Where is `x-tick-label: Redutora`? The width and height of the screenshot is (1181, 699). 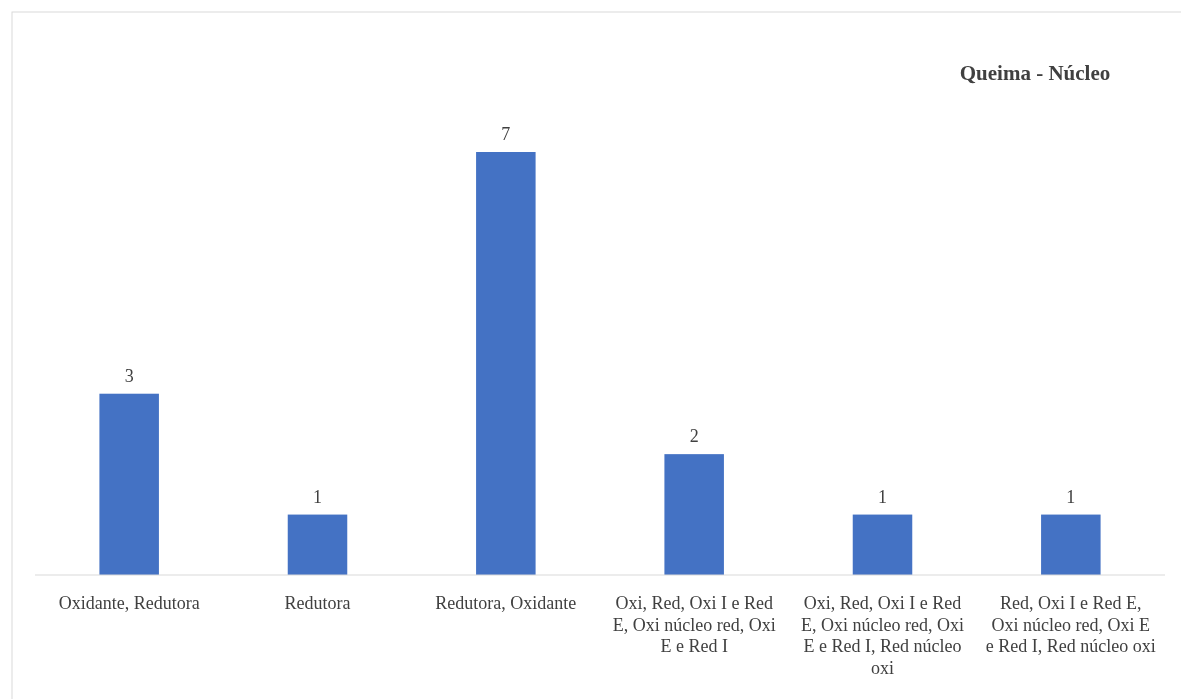
x-tick-label: Redutora is located at coordinates (317, 603).